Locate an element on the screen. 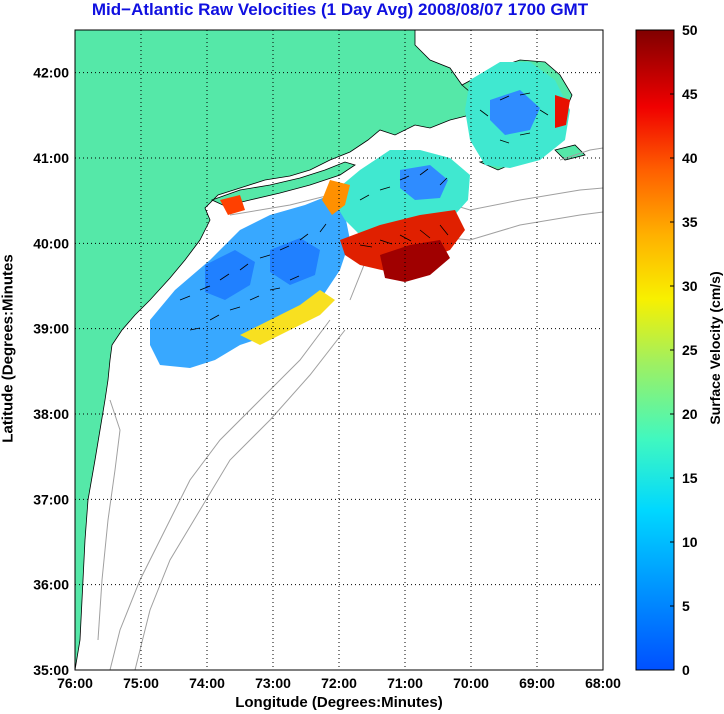  x-tick-label: 75:00 is located at coordinates (141, 683).